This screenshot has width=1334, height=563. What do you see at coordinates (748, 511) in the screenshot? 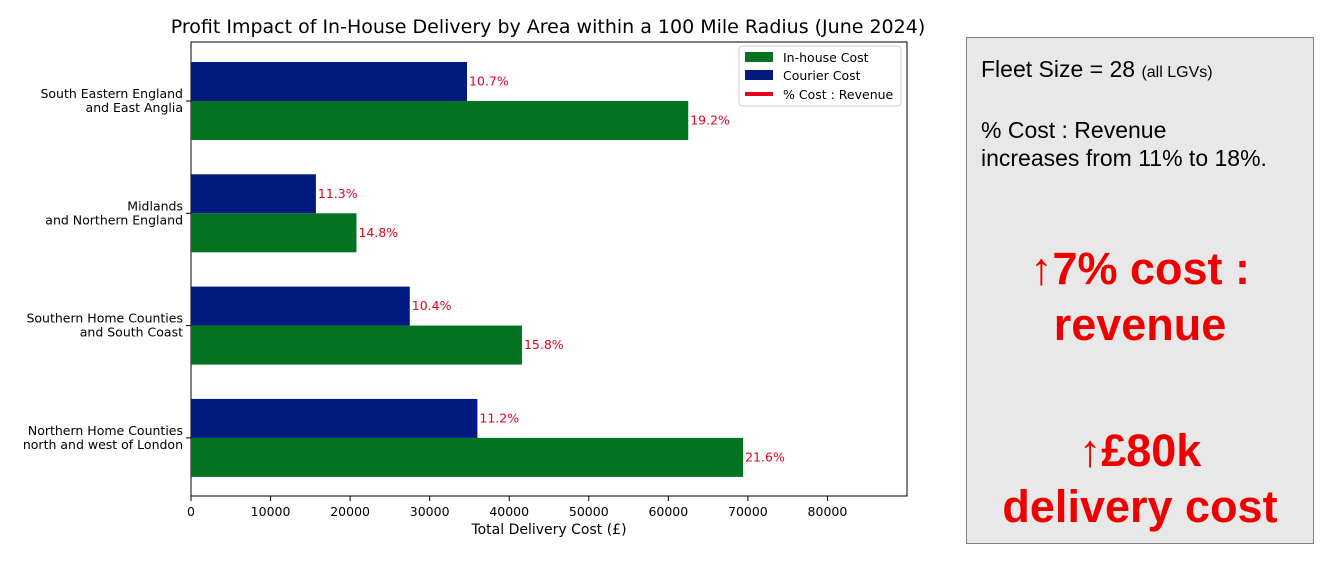
I see `x-tick-label-7: 70000` at bounding box center [748, 511].